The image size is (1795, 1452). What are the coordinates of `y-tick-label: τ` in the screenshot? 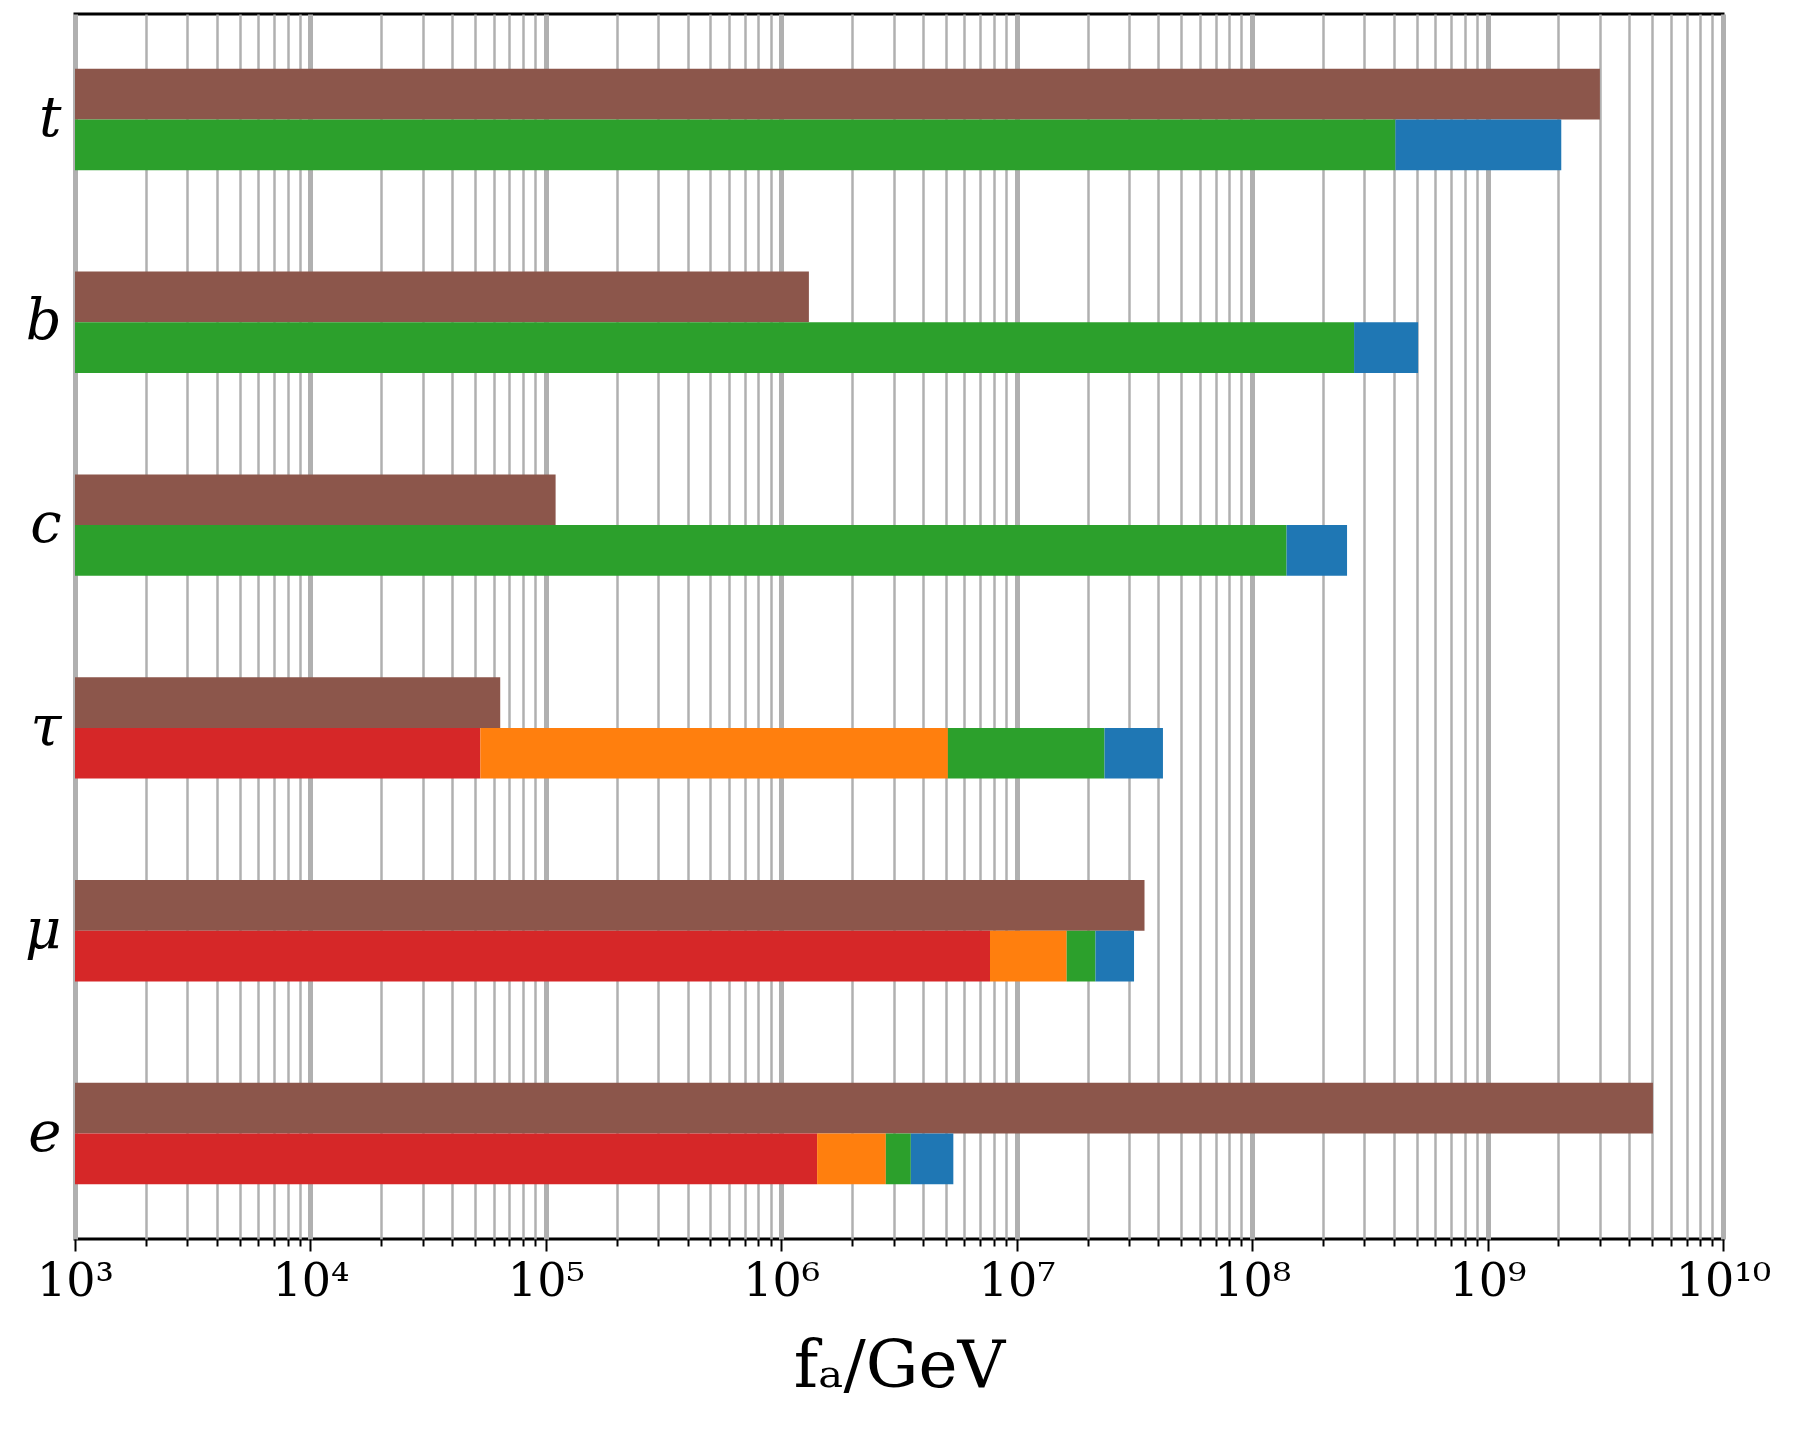 It's located at (46, 725).